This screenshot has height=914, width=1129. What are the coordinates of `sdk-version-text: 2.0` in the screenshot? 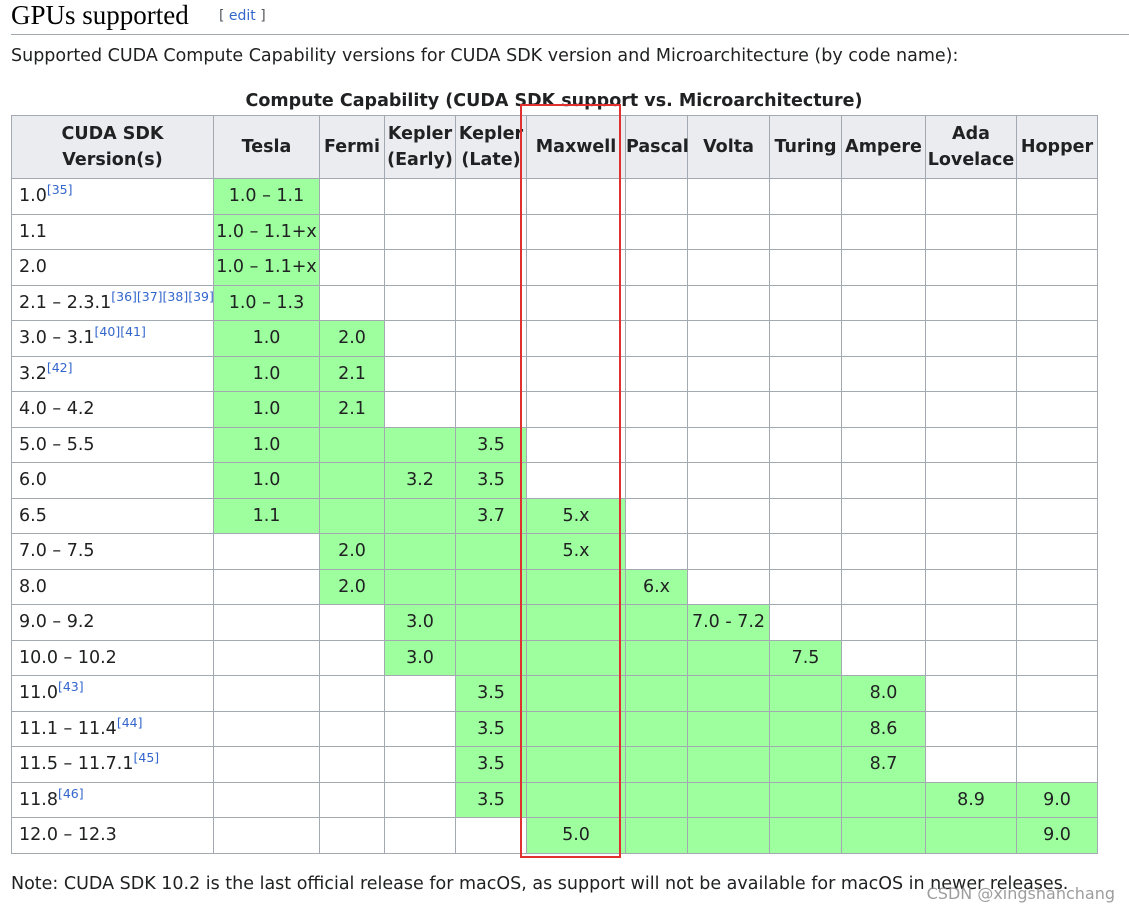 It's located at (33, 267).